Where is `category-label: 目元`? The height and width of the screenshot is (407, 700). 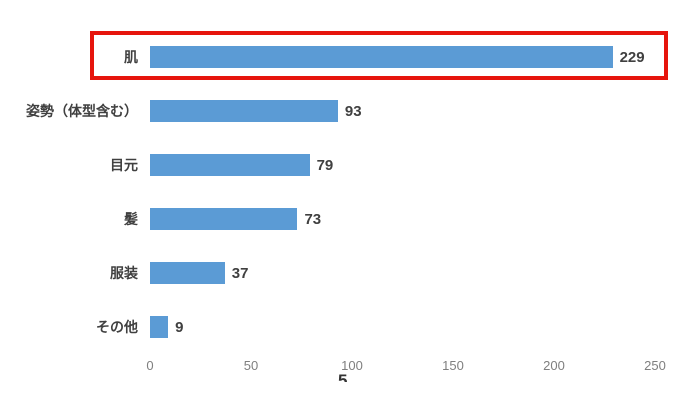 category-label: 目元 is located at coordinates (124, 165).